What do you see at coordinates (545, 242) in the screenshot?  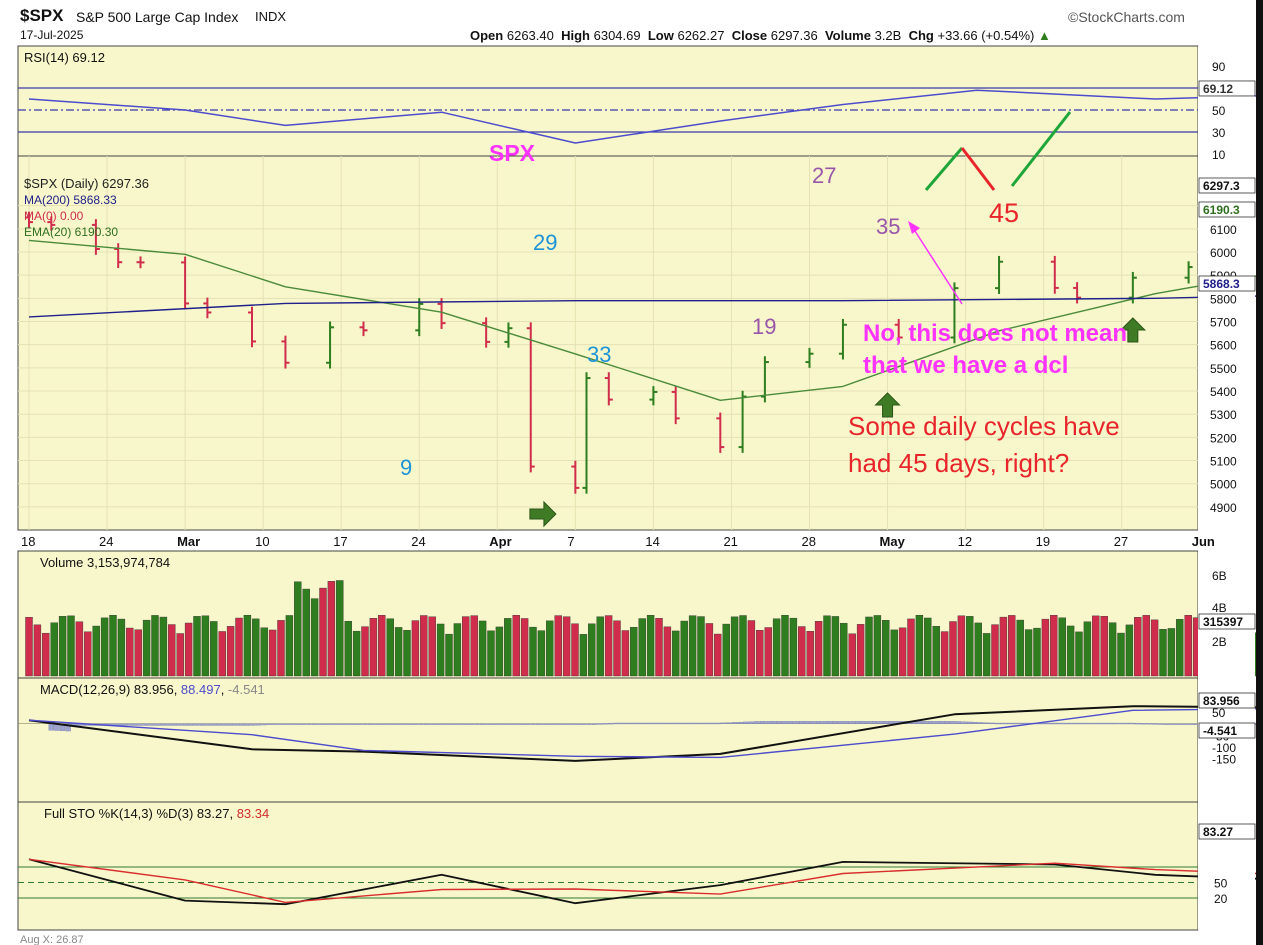 I see `cycle-count-29: 29` at bounding box center [545, 242].